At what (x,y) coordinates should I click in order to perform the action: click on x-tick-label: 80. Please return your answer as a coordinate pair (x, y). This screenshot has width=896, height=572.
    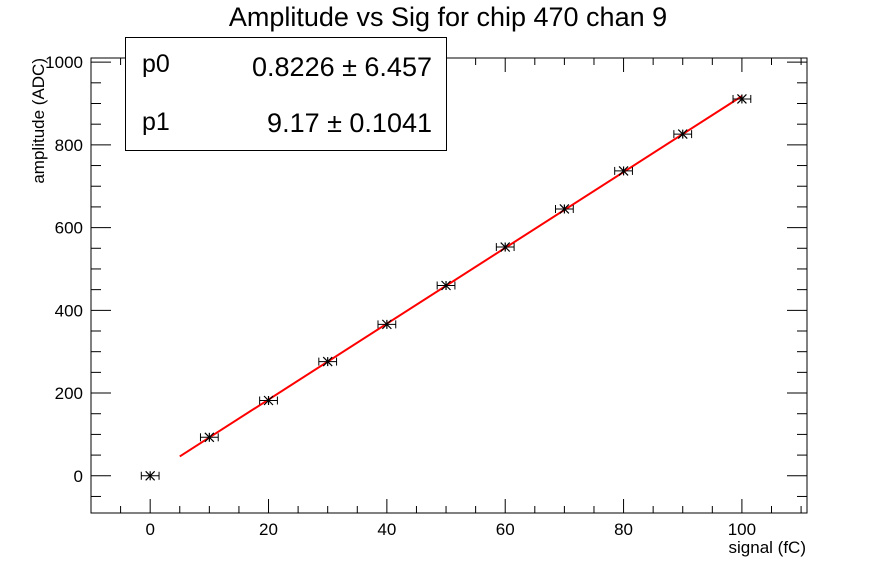
    Looking at the image, I should click on (623, 529).